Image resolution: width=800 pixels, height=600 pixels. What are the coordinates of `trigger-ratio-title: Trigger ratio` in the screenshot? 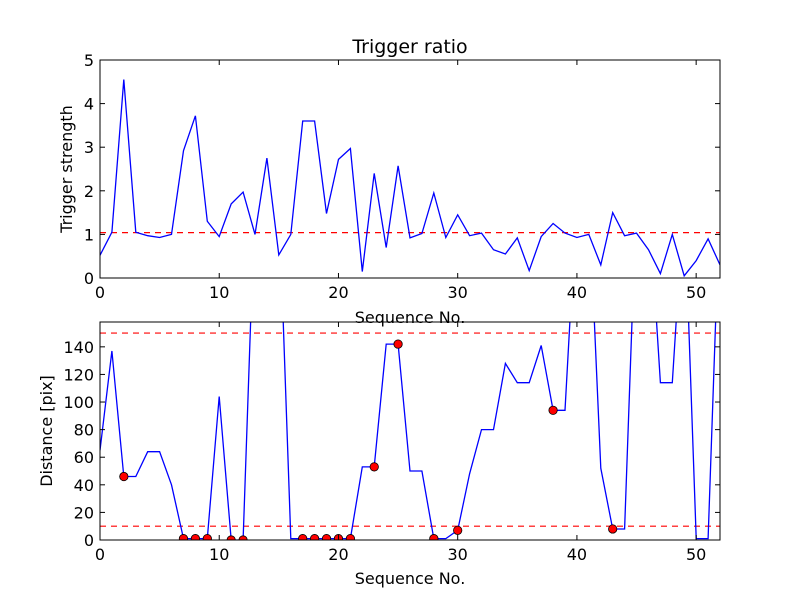 It's located at (409, 47).